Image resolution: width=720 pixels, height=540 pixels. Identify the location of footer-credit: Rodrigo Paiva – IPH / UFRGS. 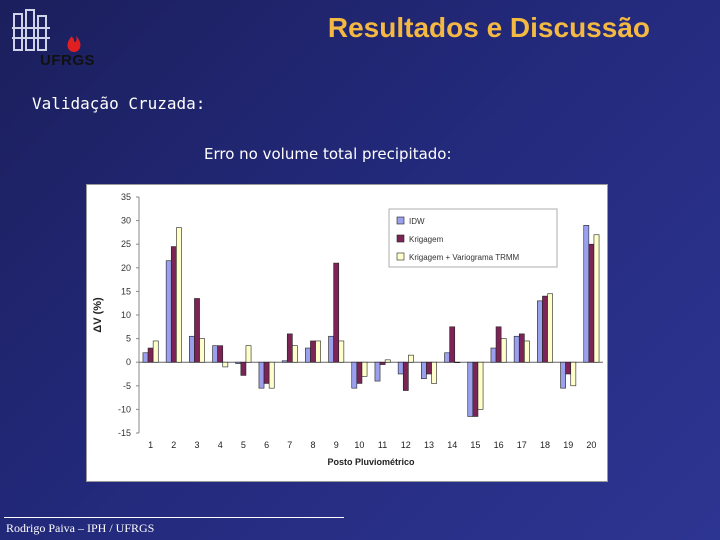
(80, 528).